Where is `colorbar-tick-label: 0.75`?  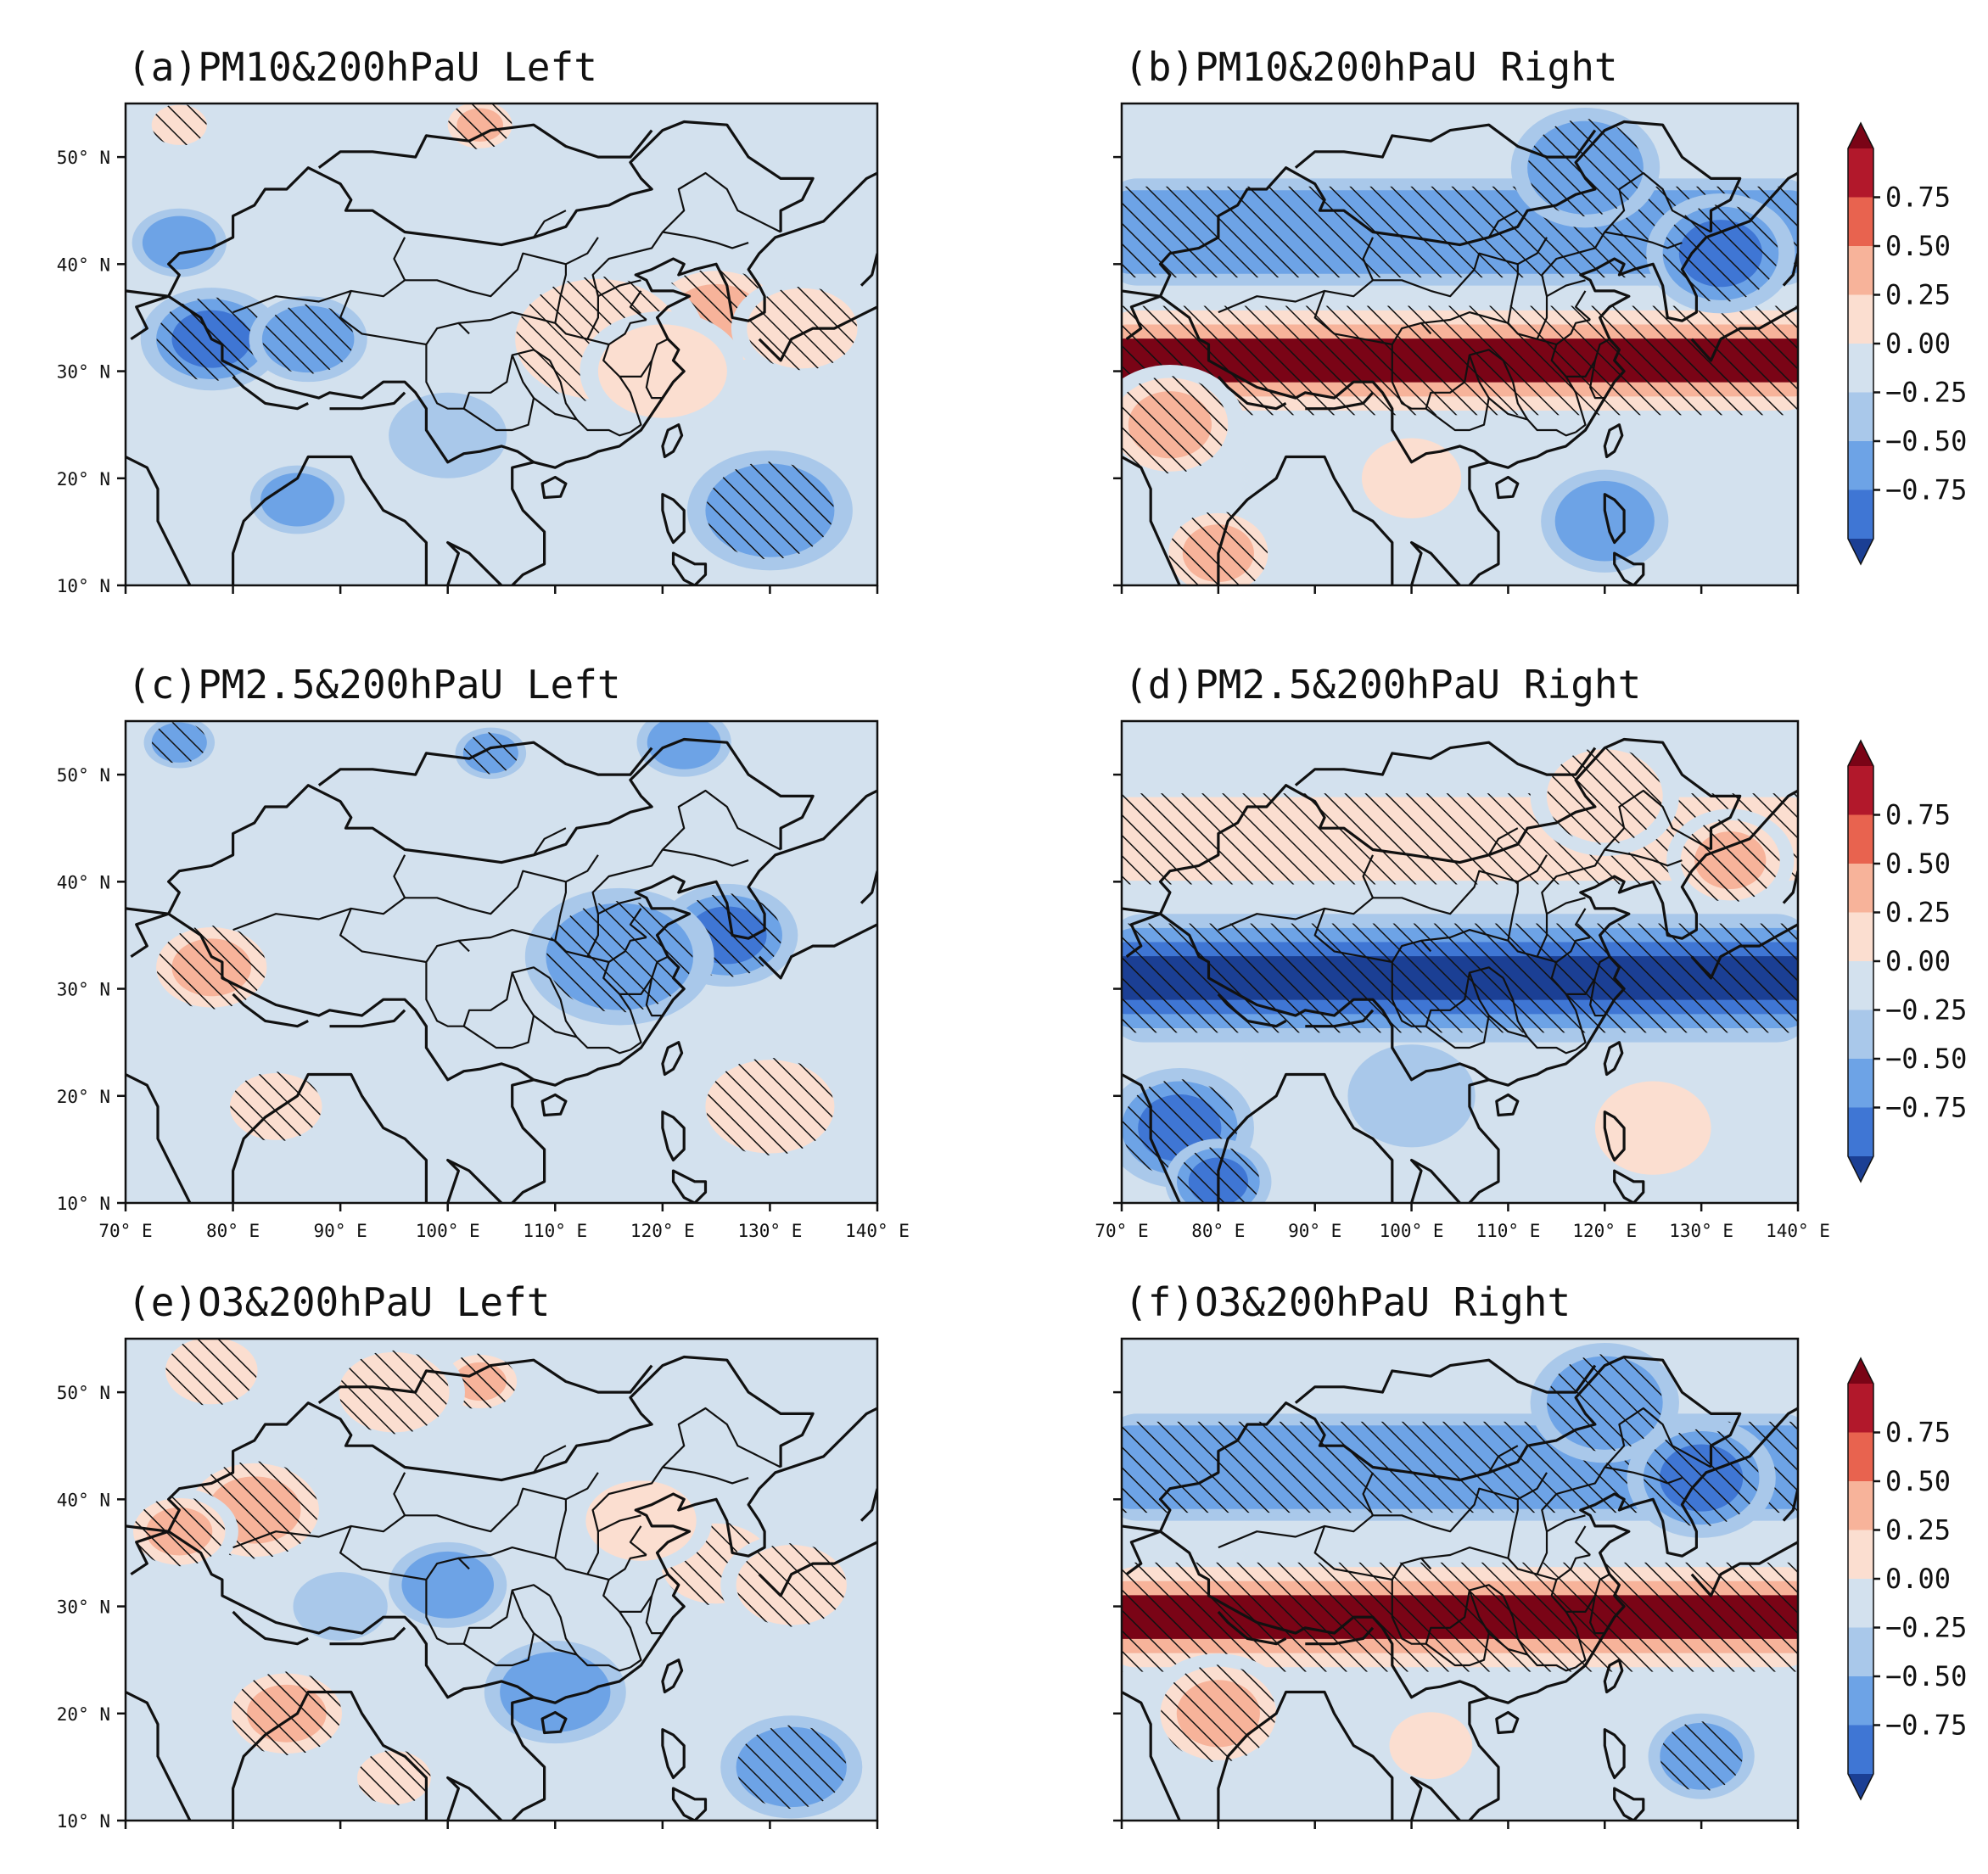
colorbar-tick-label: 0.75 is located at coordinates (1918, 198).